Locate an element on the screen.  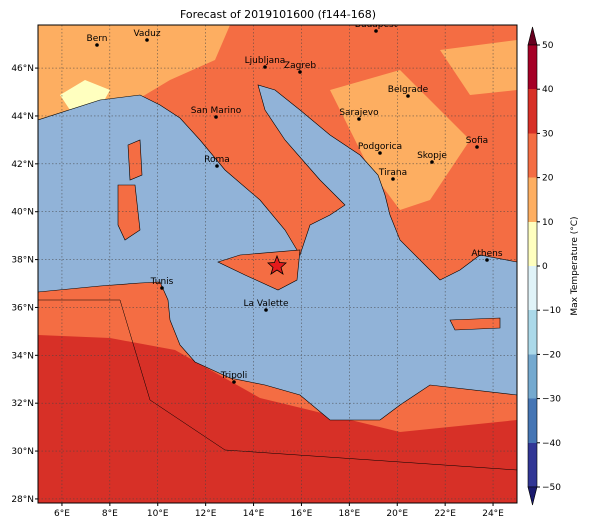
city-label: Sofia is located at coordinates (477, 141).